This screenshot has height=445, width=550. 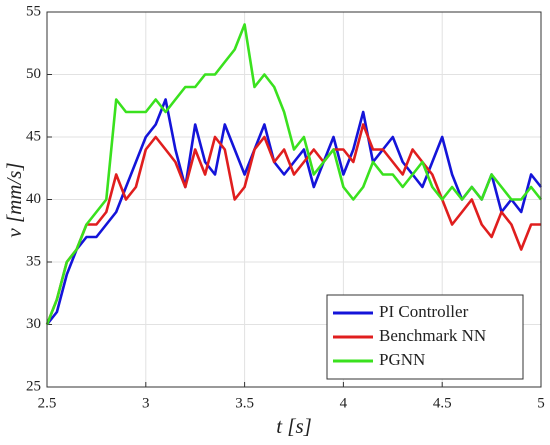 I want to click on x-tick-label: 3.5, so click(x=244, y=403).